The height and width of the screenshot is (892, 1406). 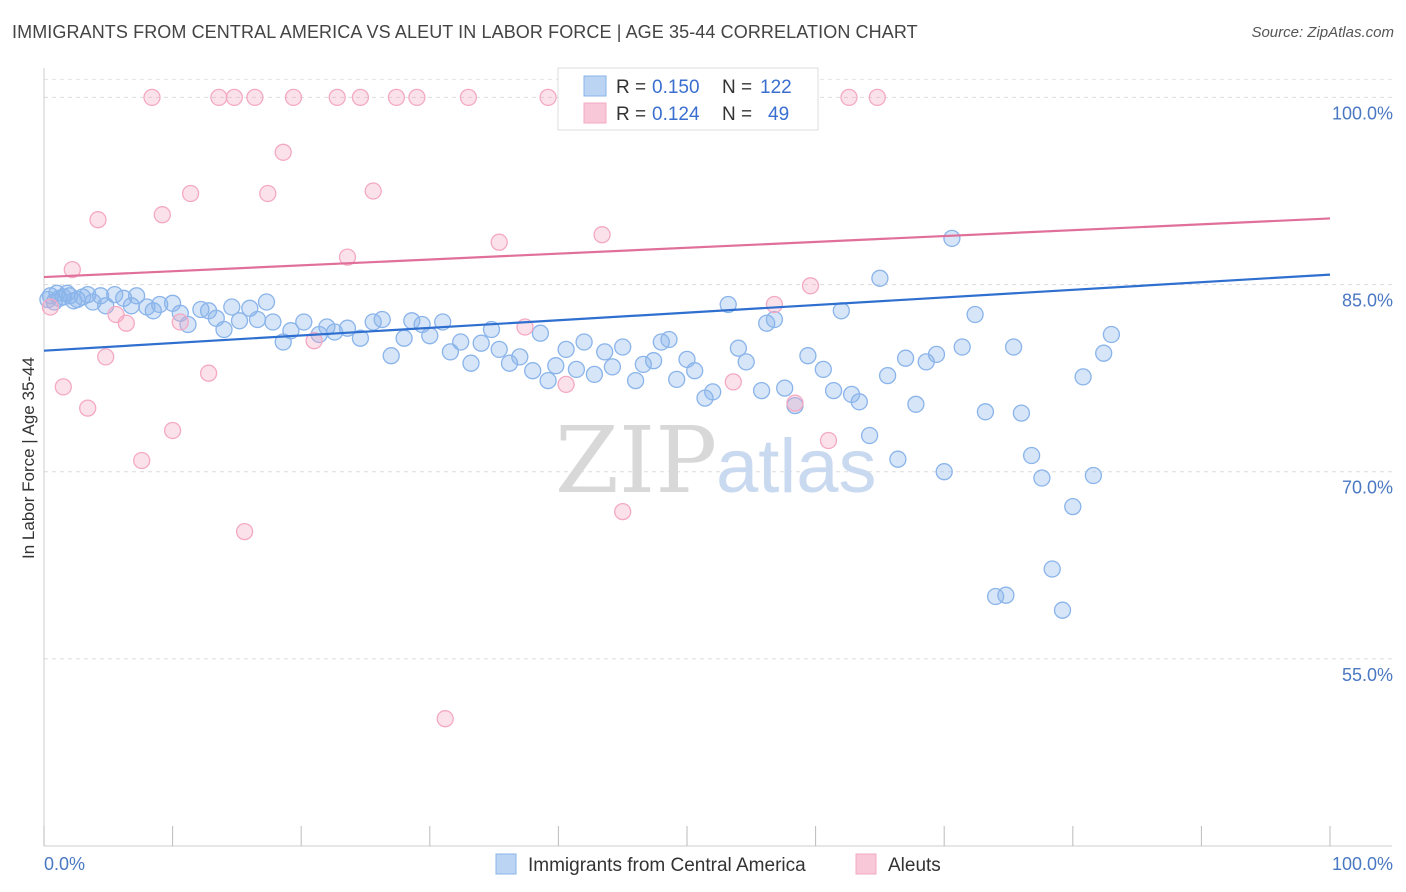 I want to click on y-tick-label-1: 70.0%, so click(x=1367, y=488).